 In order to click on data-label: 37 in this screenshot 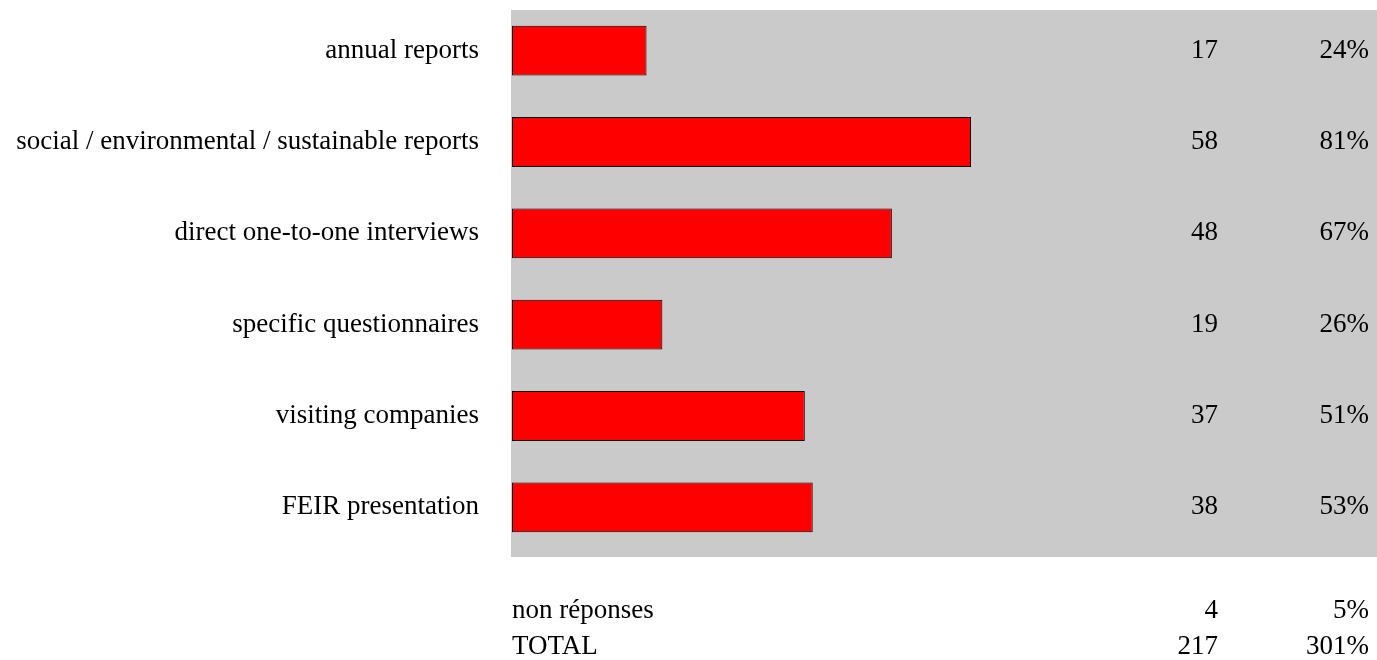, I will do `click(1204, 414)`.